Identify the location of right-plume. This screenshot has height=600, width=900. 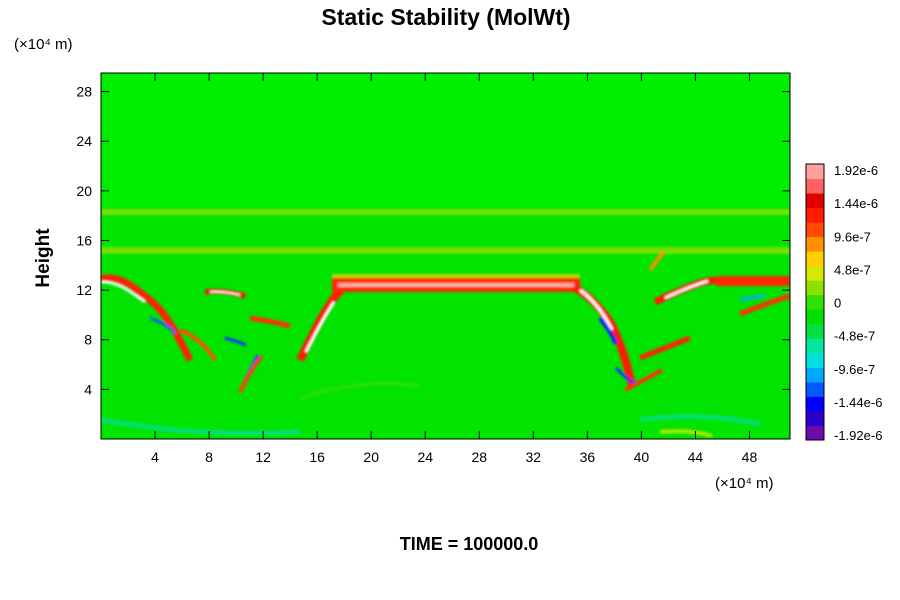
(657, 261).